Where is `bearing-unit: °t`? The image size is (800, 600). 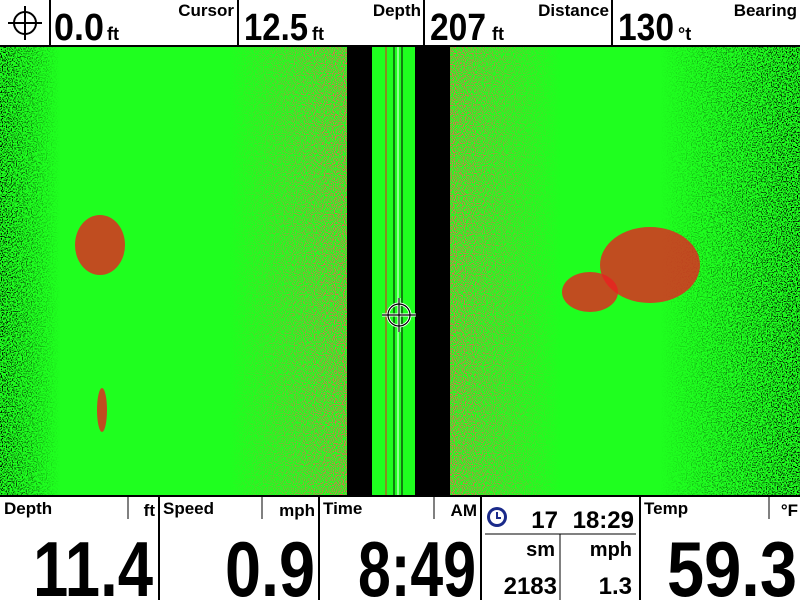
bearing-unit: °t is located at coordinates (684, 34).